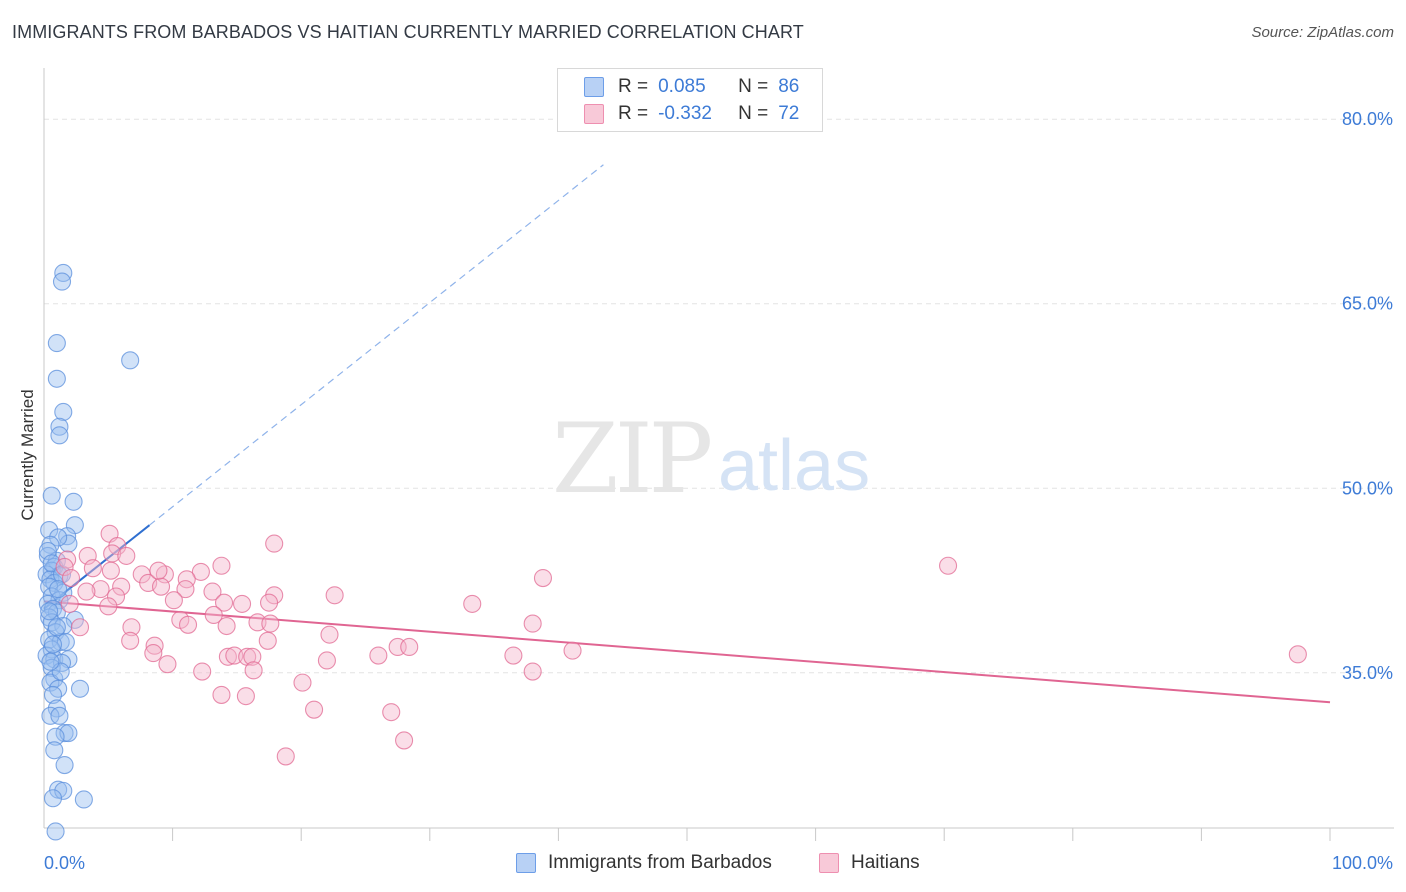 This screenshot has height=892, width=1406. What do you see at coordinates (869, 863) in the screenshot?
I see `bottom-legend-haitians: Haitians` at bounding box center [869, 863].